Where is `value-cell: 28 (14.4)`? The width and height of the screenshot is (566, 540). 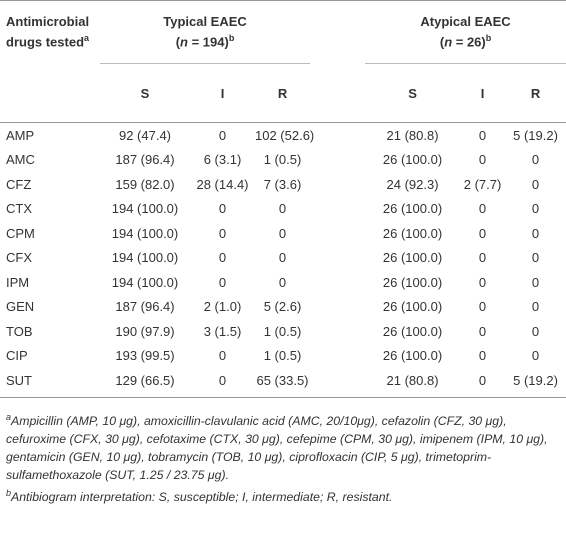 value-cell: 28 (14.4) is located at coordinates (222, 184).